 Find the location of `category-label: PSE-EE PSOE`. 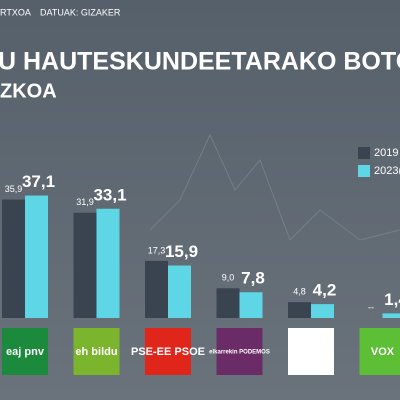

category-label: PSE-EE PSOE is located at coordinates (168, 352).